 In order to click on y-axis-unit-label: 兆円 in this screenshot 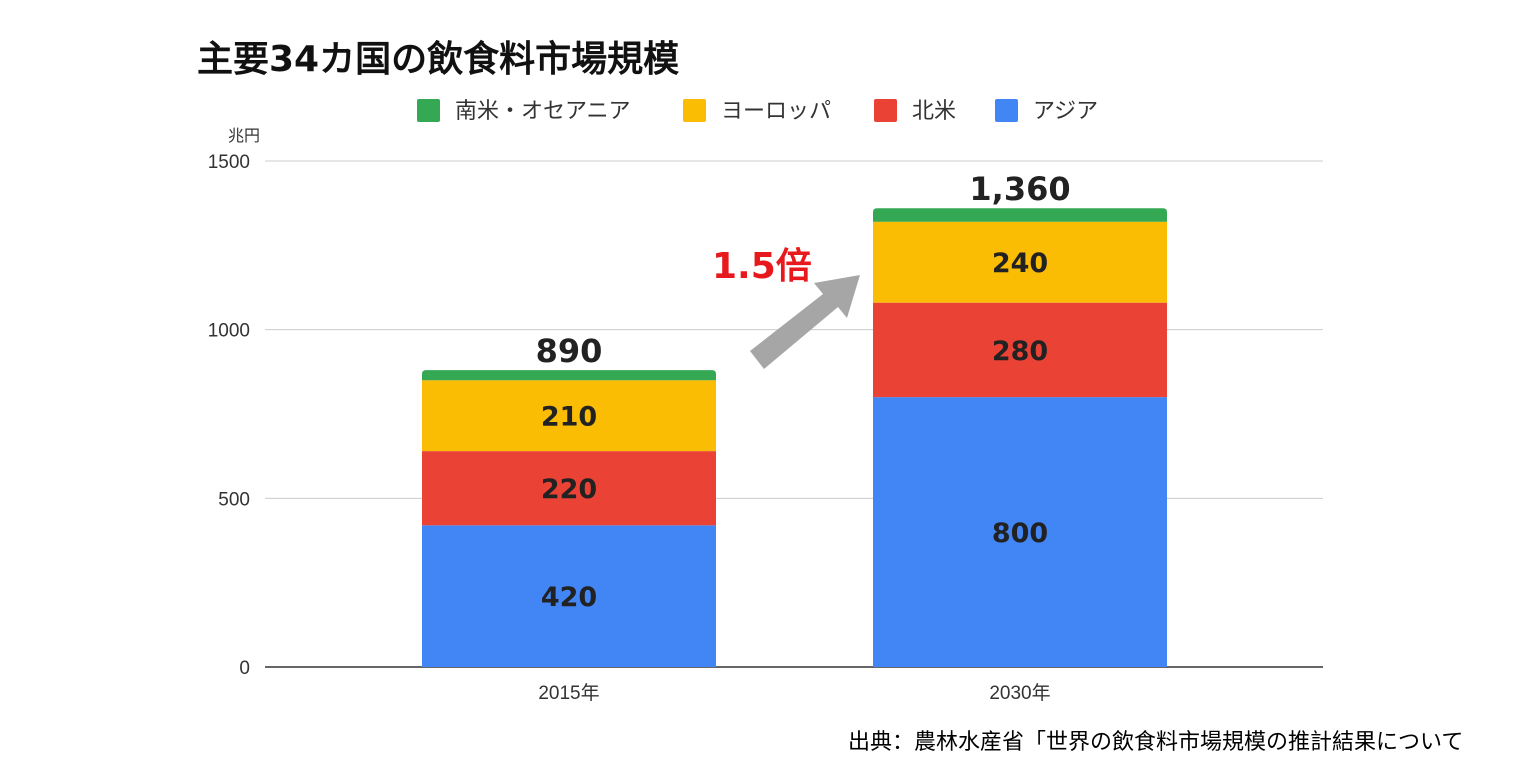, I will do `click(244, 135)`.